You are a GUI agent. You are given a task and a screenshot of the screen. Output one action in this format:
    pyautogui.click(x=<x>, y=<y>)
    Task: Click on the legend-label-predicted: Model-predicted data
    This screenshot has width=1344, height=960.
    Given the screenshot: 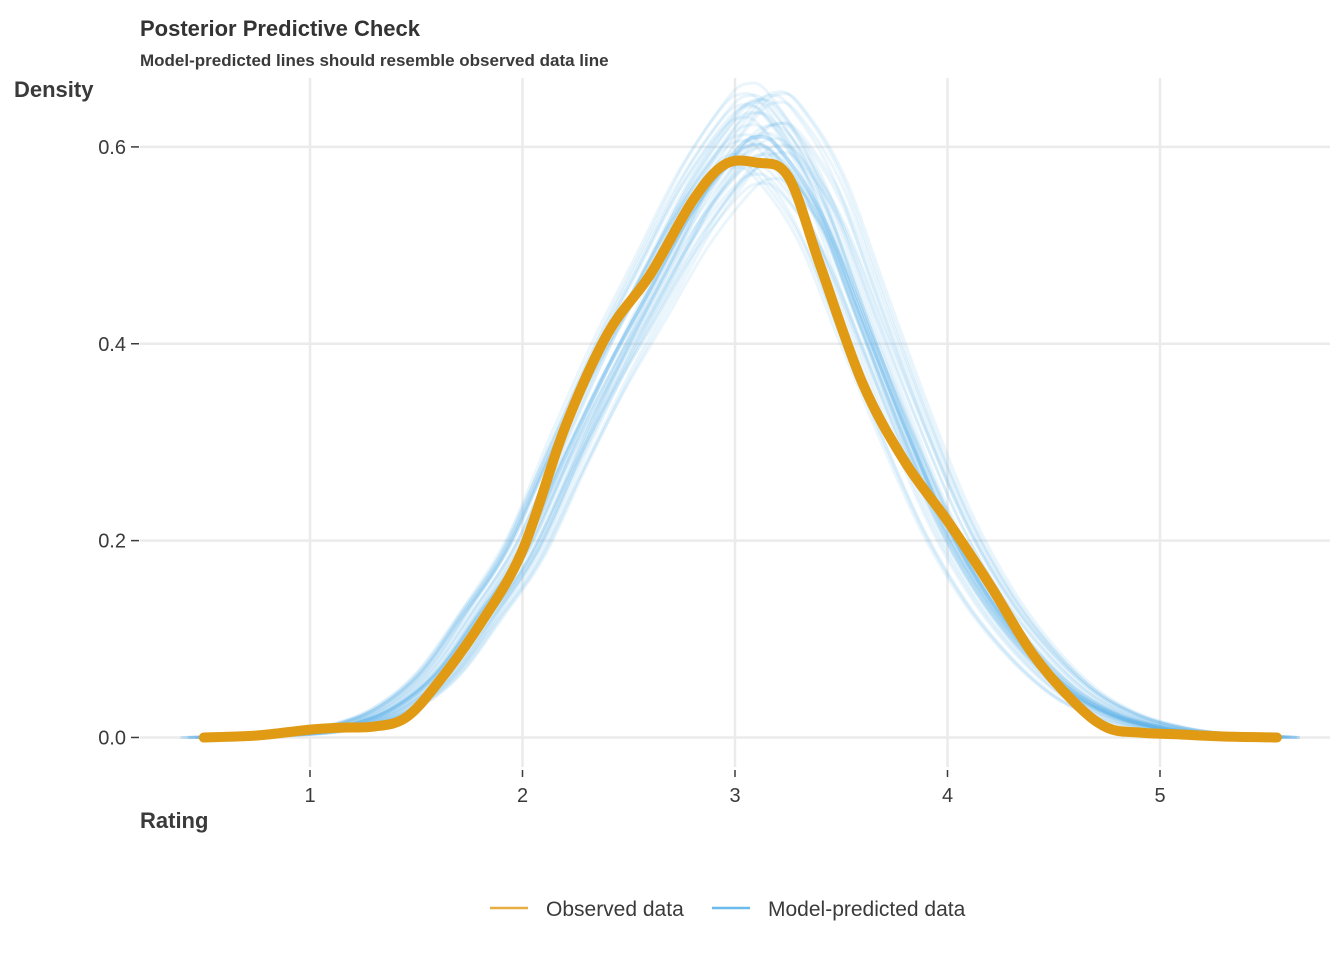 What is the action you would take?
    pyautogui.click(x=867, y=909)
    